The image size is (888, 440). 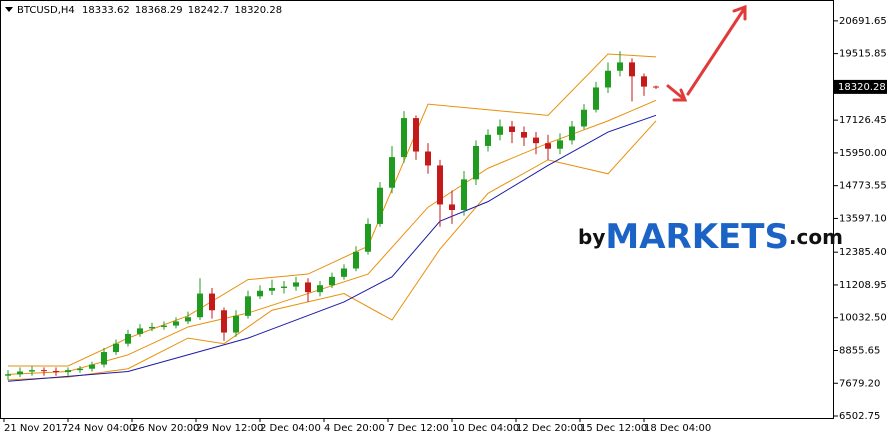 I want to click on y-tick-label: 19515.85, so click(x=863, y=54).